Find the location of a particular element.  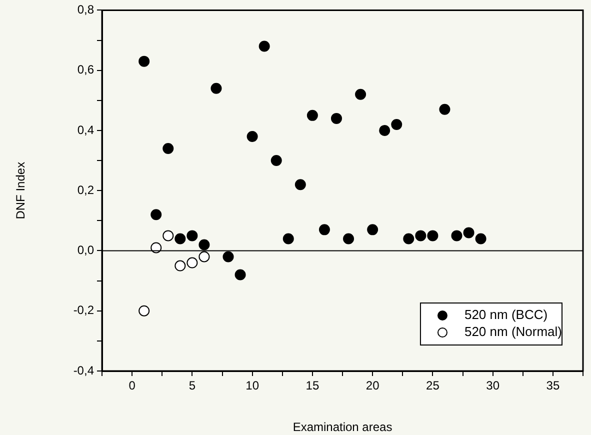

y-tick-label: 0,2 is located at coordinates (85, 189).